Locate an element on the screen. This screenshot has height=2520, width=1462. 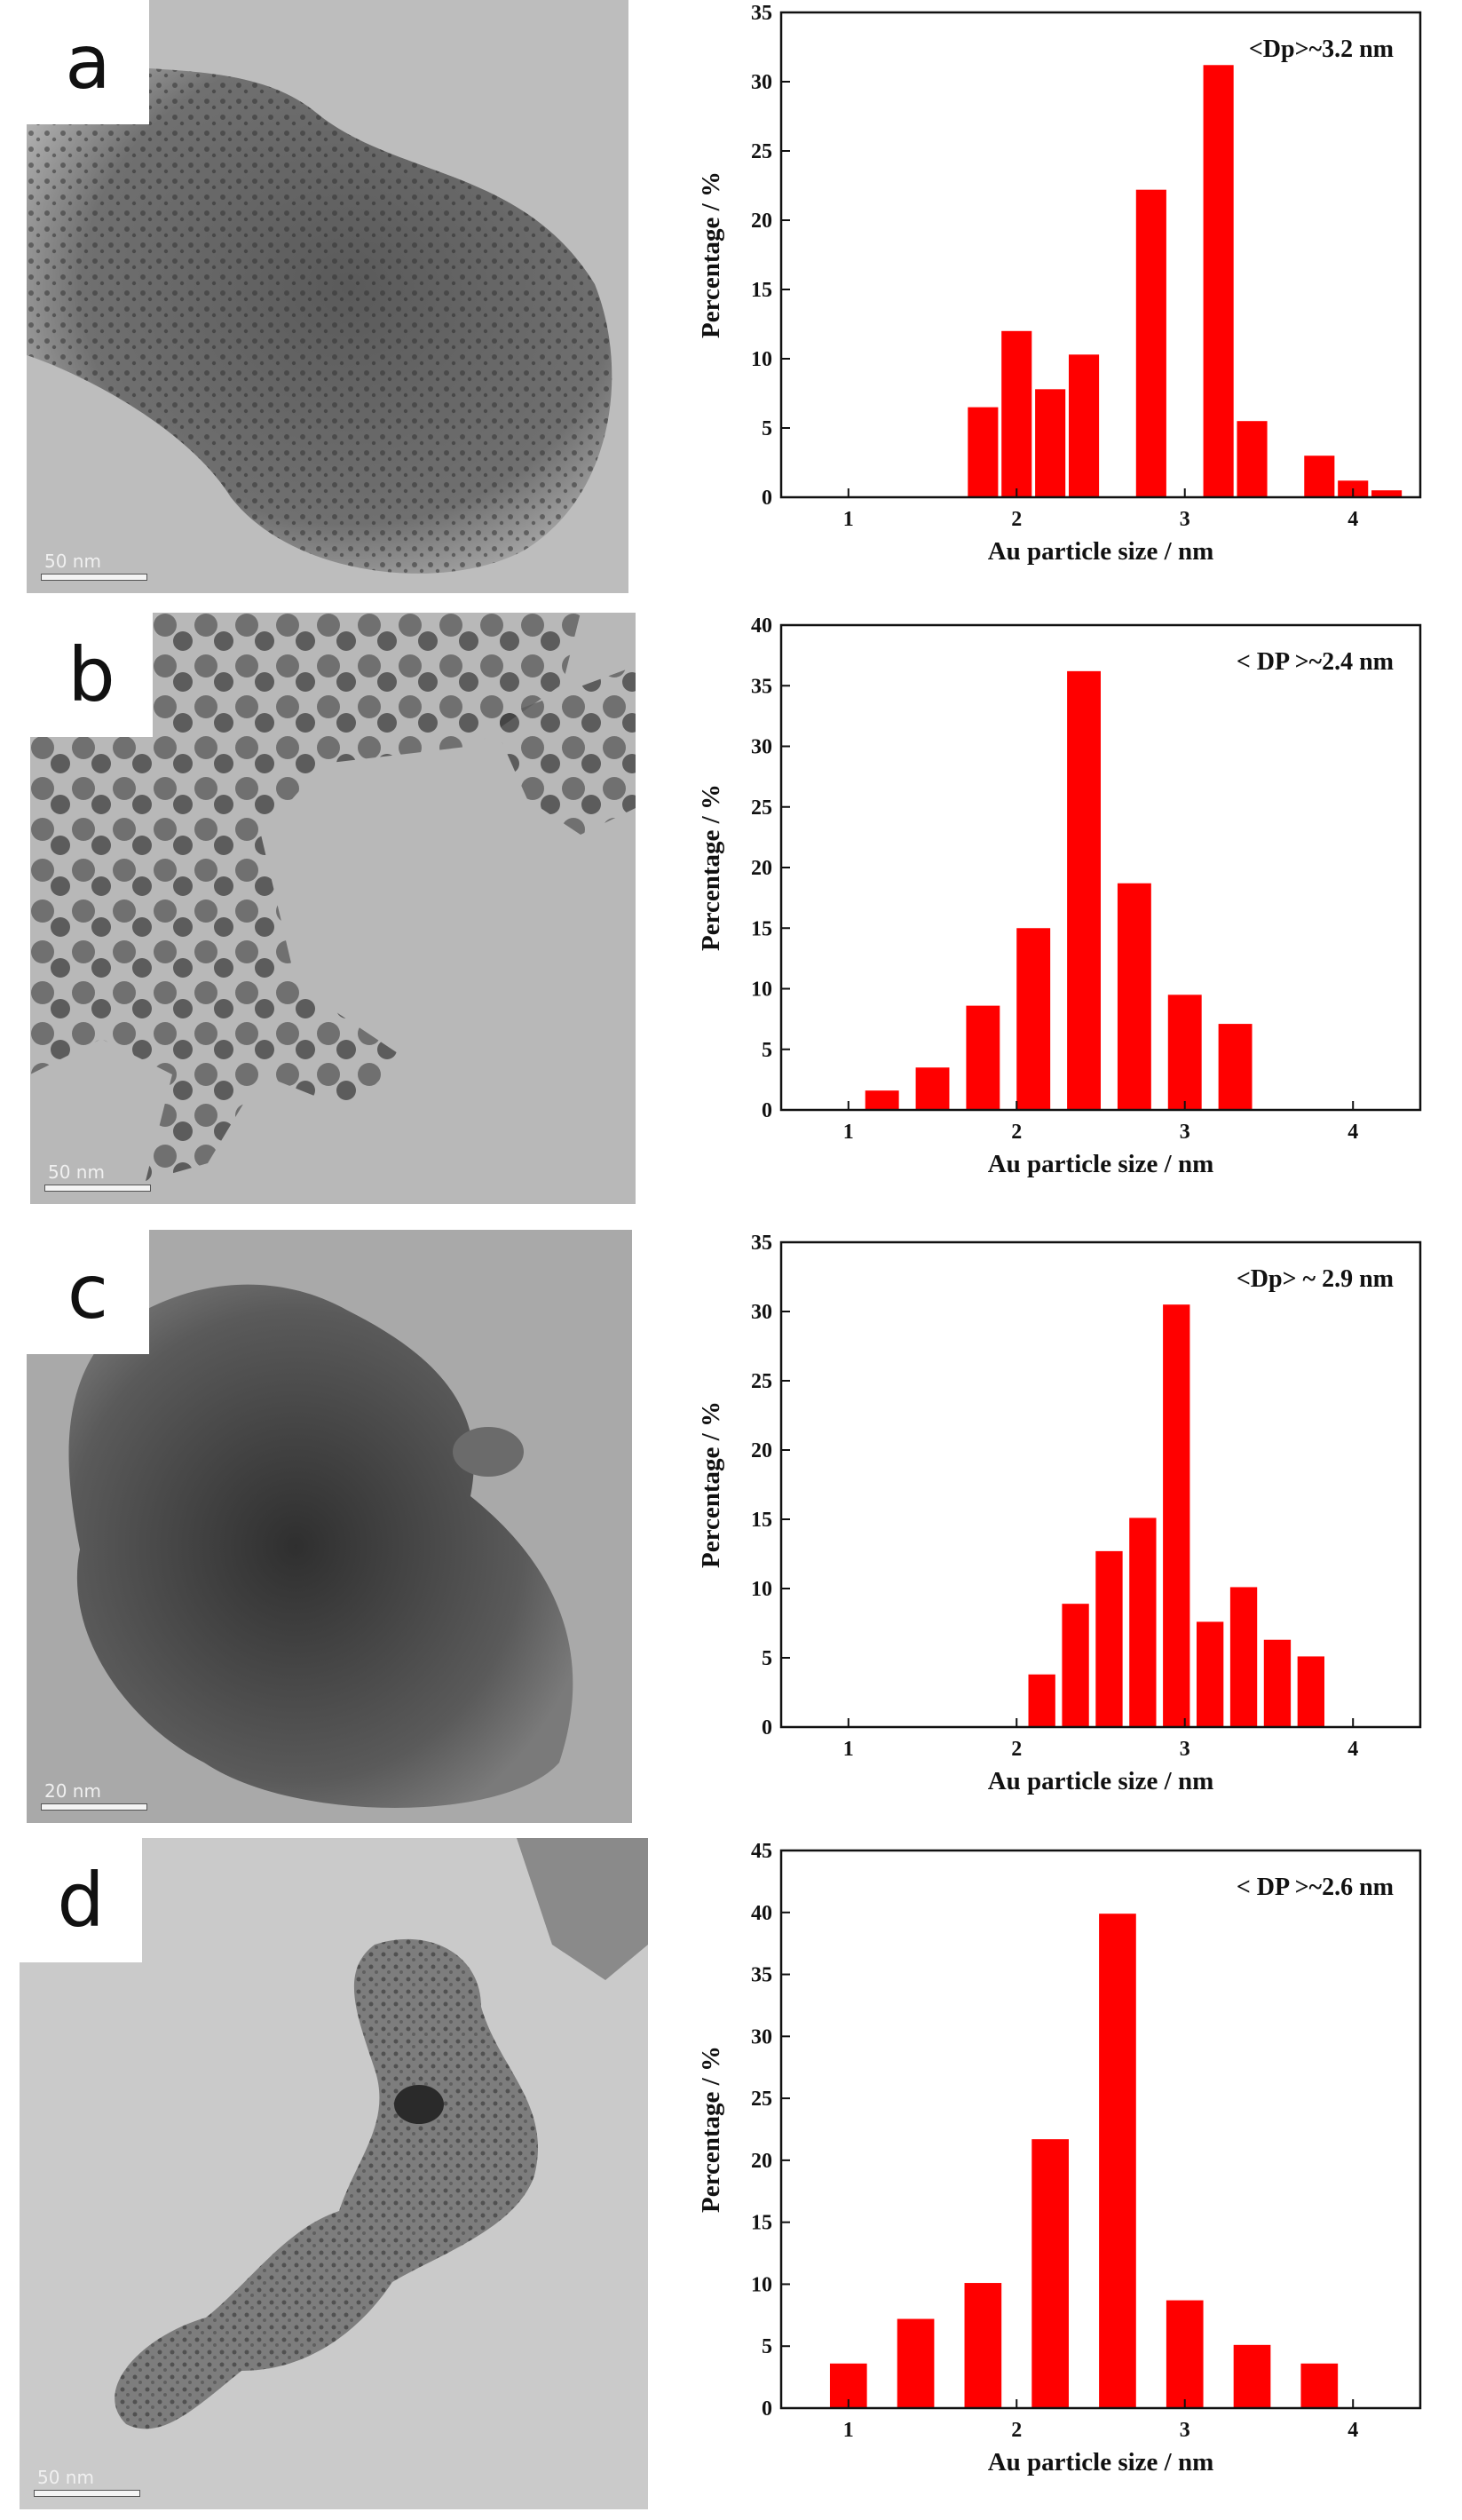
plot-frame is located at coordinates (1100, 1484).